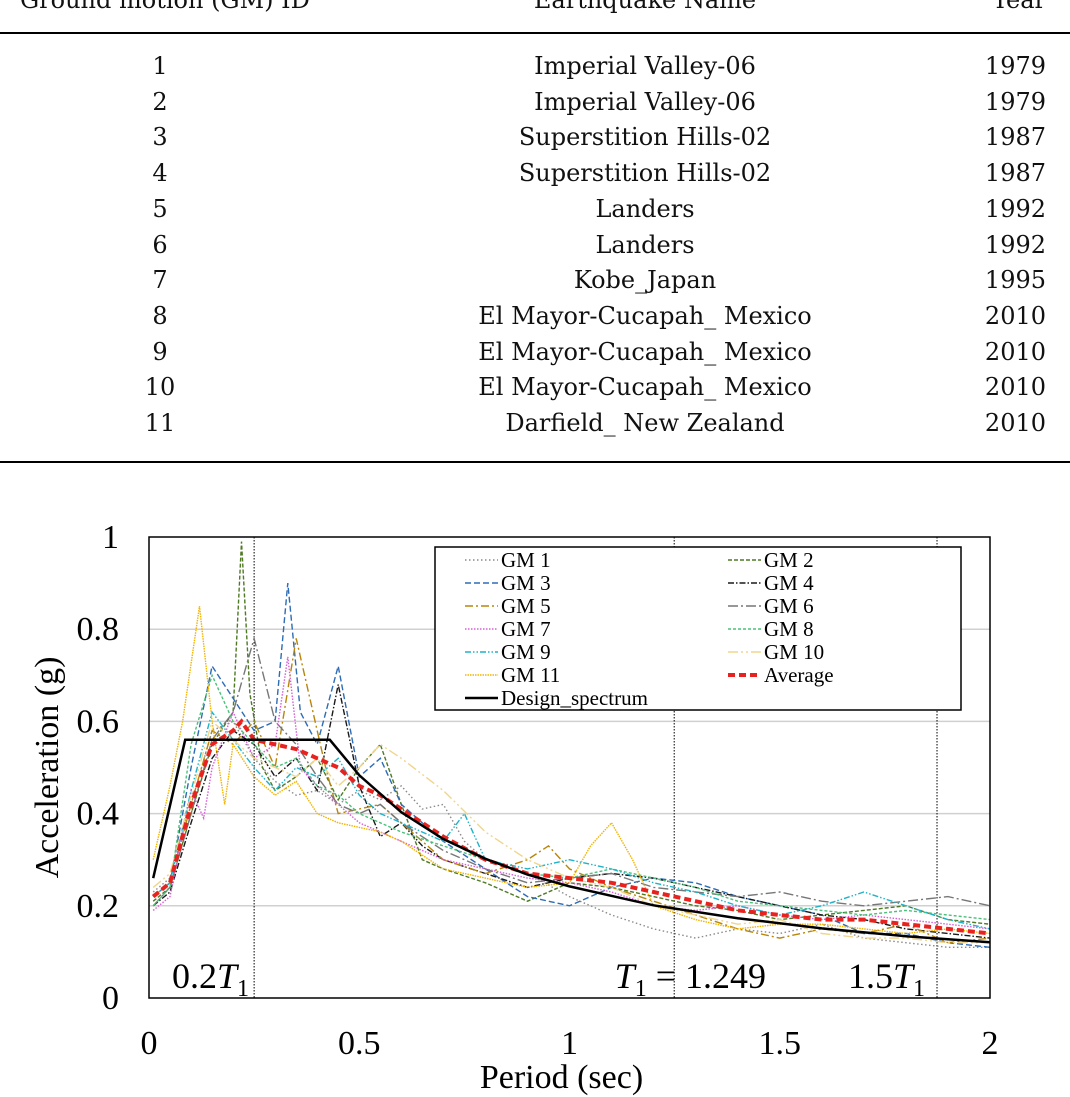 The width and height of the screenshot is (1070, 1097). Describe the element at coordinates (160, 280) in the screenshot. I see `row-id: 7` at that location.